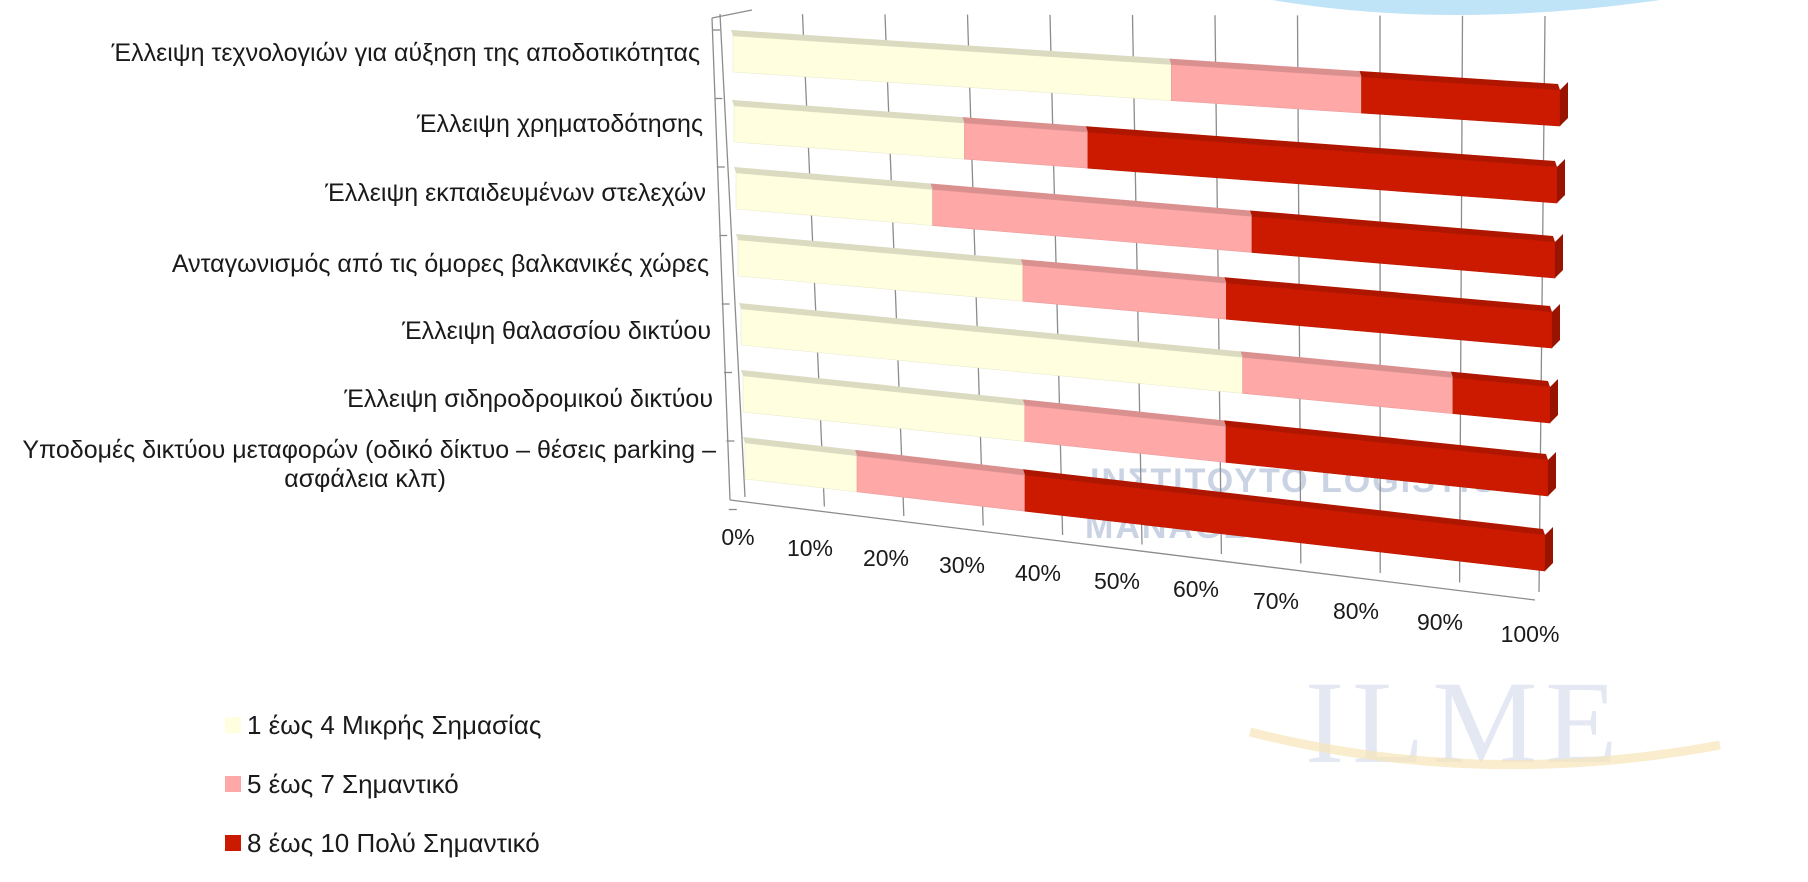 The width and height of the screenshot is (1808, 882). What do you see at coordinates (1117, 581) in the screenshot?
I see `x-tick-label-5: 50%` at bounding box center [1117, 581].